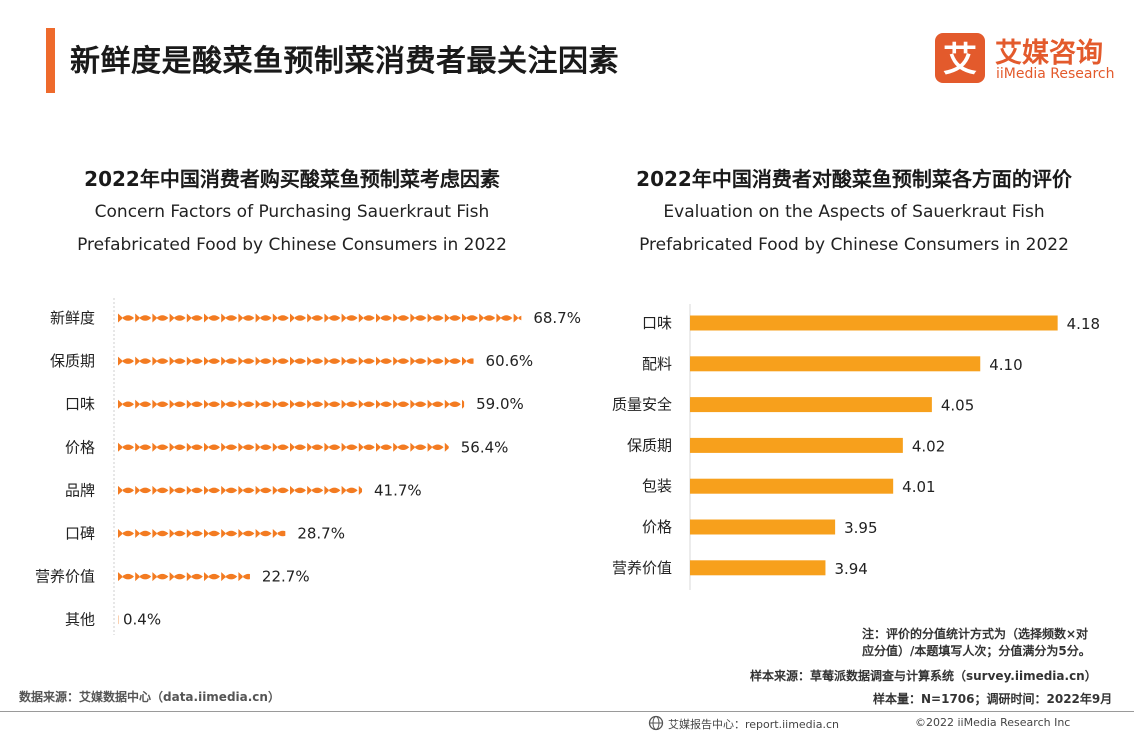 Image resolution: width=1134 pixels, height=737 pixels. I want to click on footer-report-link: 艾媒报告中心：report.iimedia.cn, so click(753, 724).